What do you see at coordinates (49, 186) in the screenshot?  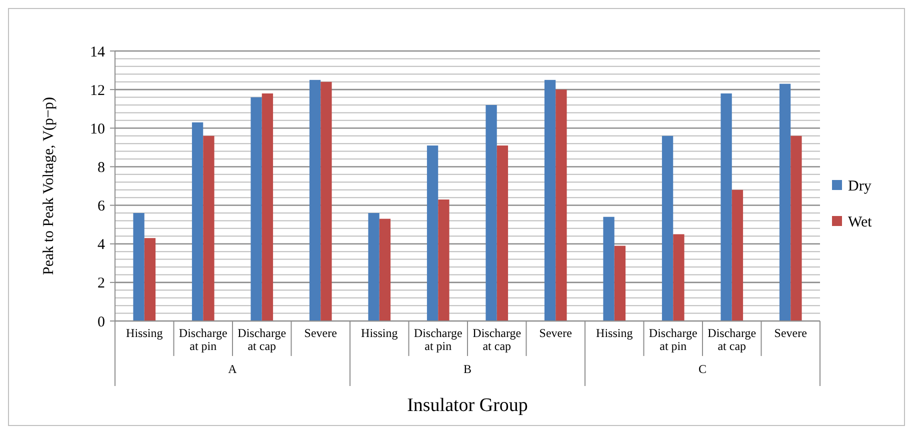 I see `y-axis-title: Peak to Peak Voltage, V(p−p)` at bounding box center [49, 186].